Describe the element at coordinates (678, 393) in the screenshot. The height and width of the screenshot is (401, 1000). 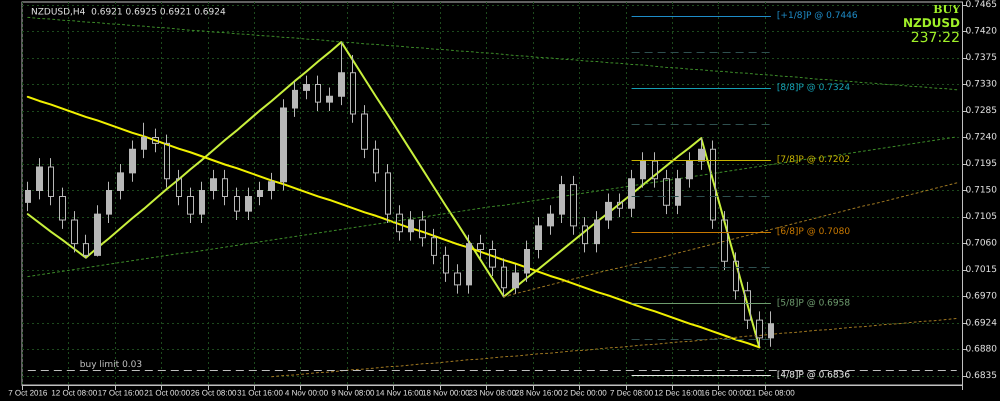
I see `x-tick-label: 12 Dec 16:00` at that location.